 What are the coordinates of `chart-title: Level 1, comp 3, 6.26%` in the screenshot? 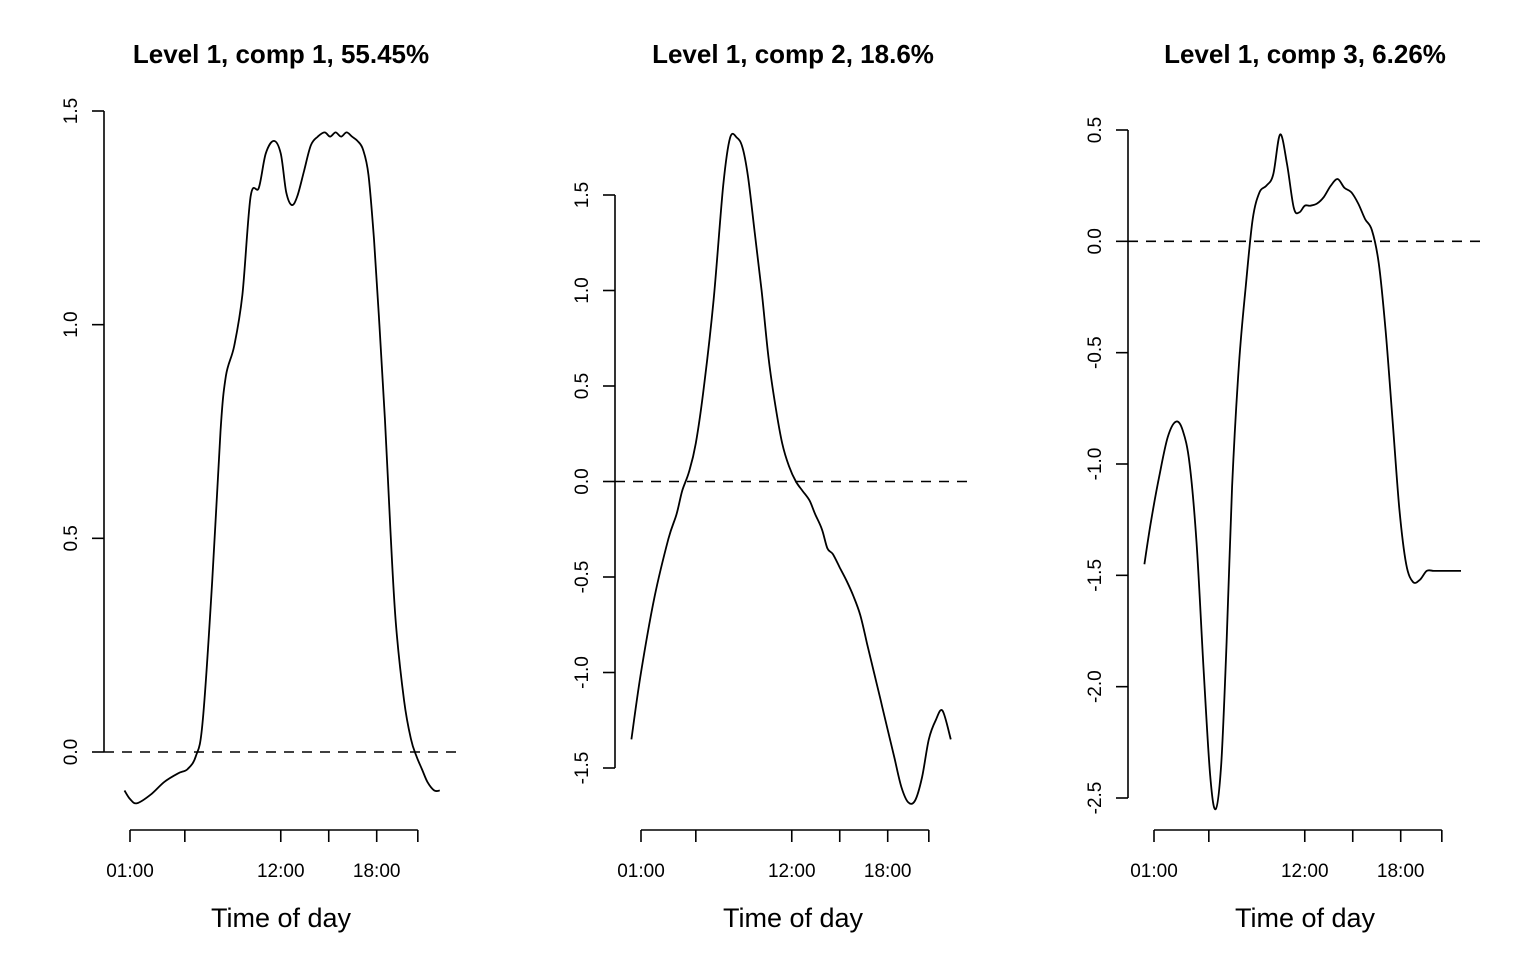 It's located at (1305, 54).